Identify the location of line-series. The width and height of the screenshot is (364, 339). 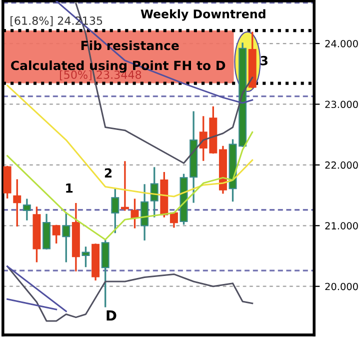
(130, 294).